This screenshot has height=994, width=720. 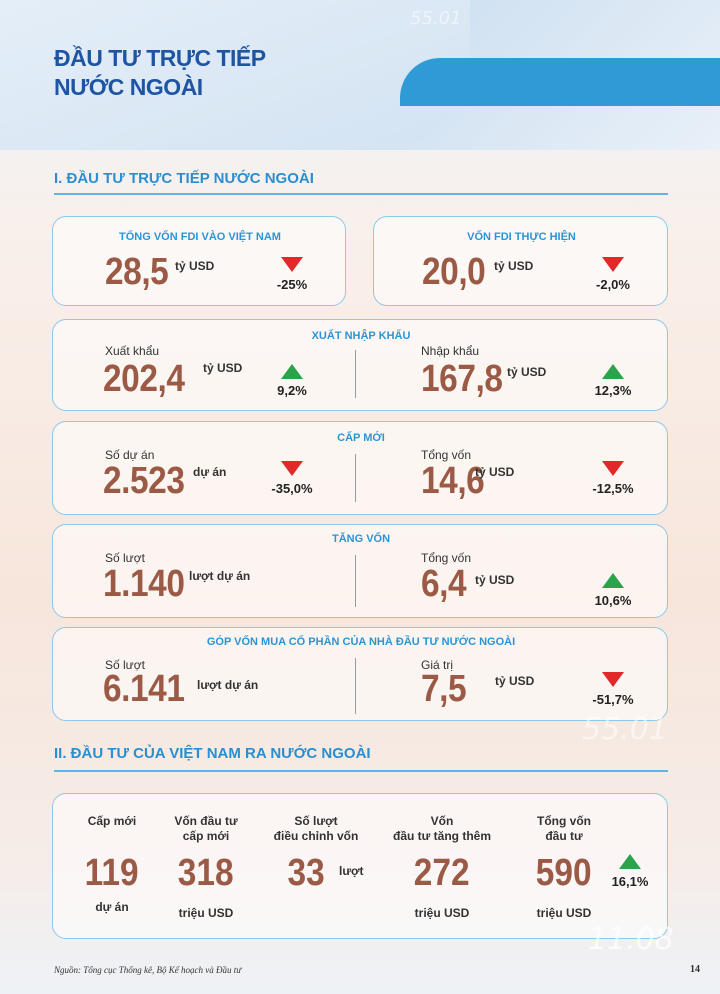 I want to click on card-label: XUẤT NHẬP KHẨU, so click(x=361, y=336).